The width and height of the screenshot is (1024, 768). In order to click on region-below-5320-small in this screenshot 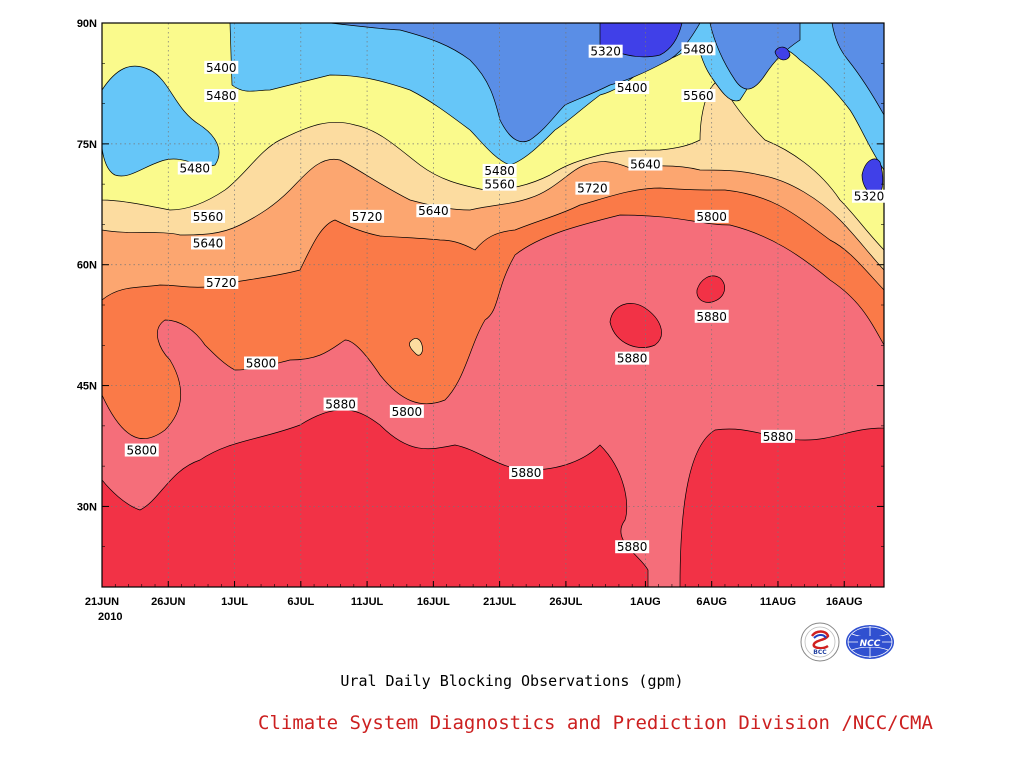, I will do `click(782, 53)`.